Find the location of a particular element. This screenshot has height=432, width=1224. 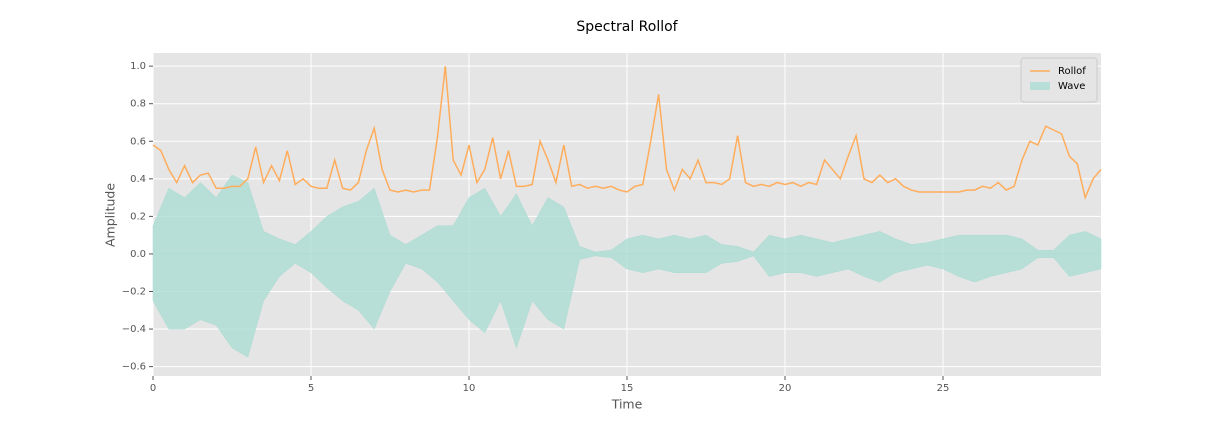

y-tick-label: 0.4 is located at coordinates (138, 179).